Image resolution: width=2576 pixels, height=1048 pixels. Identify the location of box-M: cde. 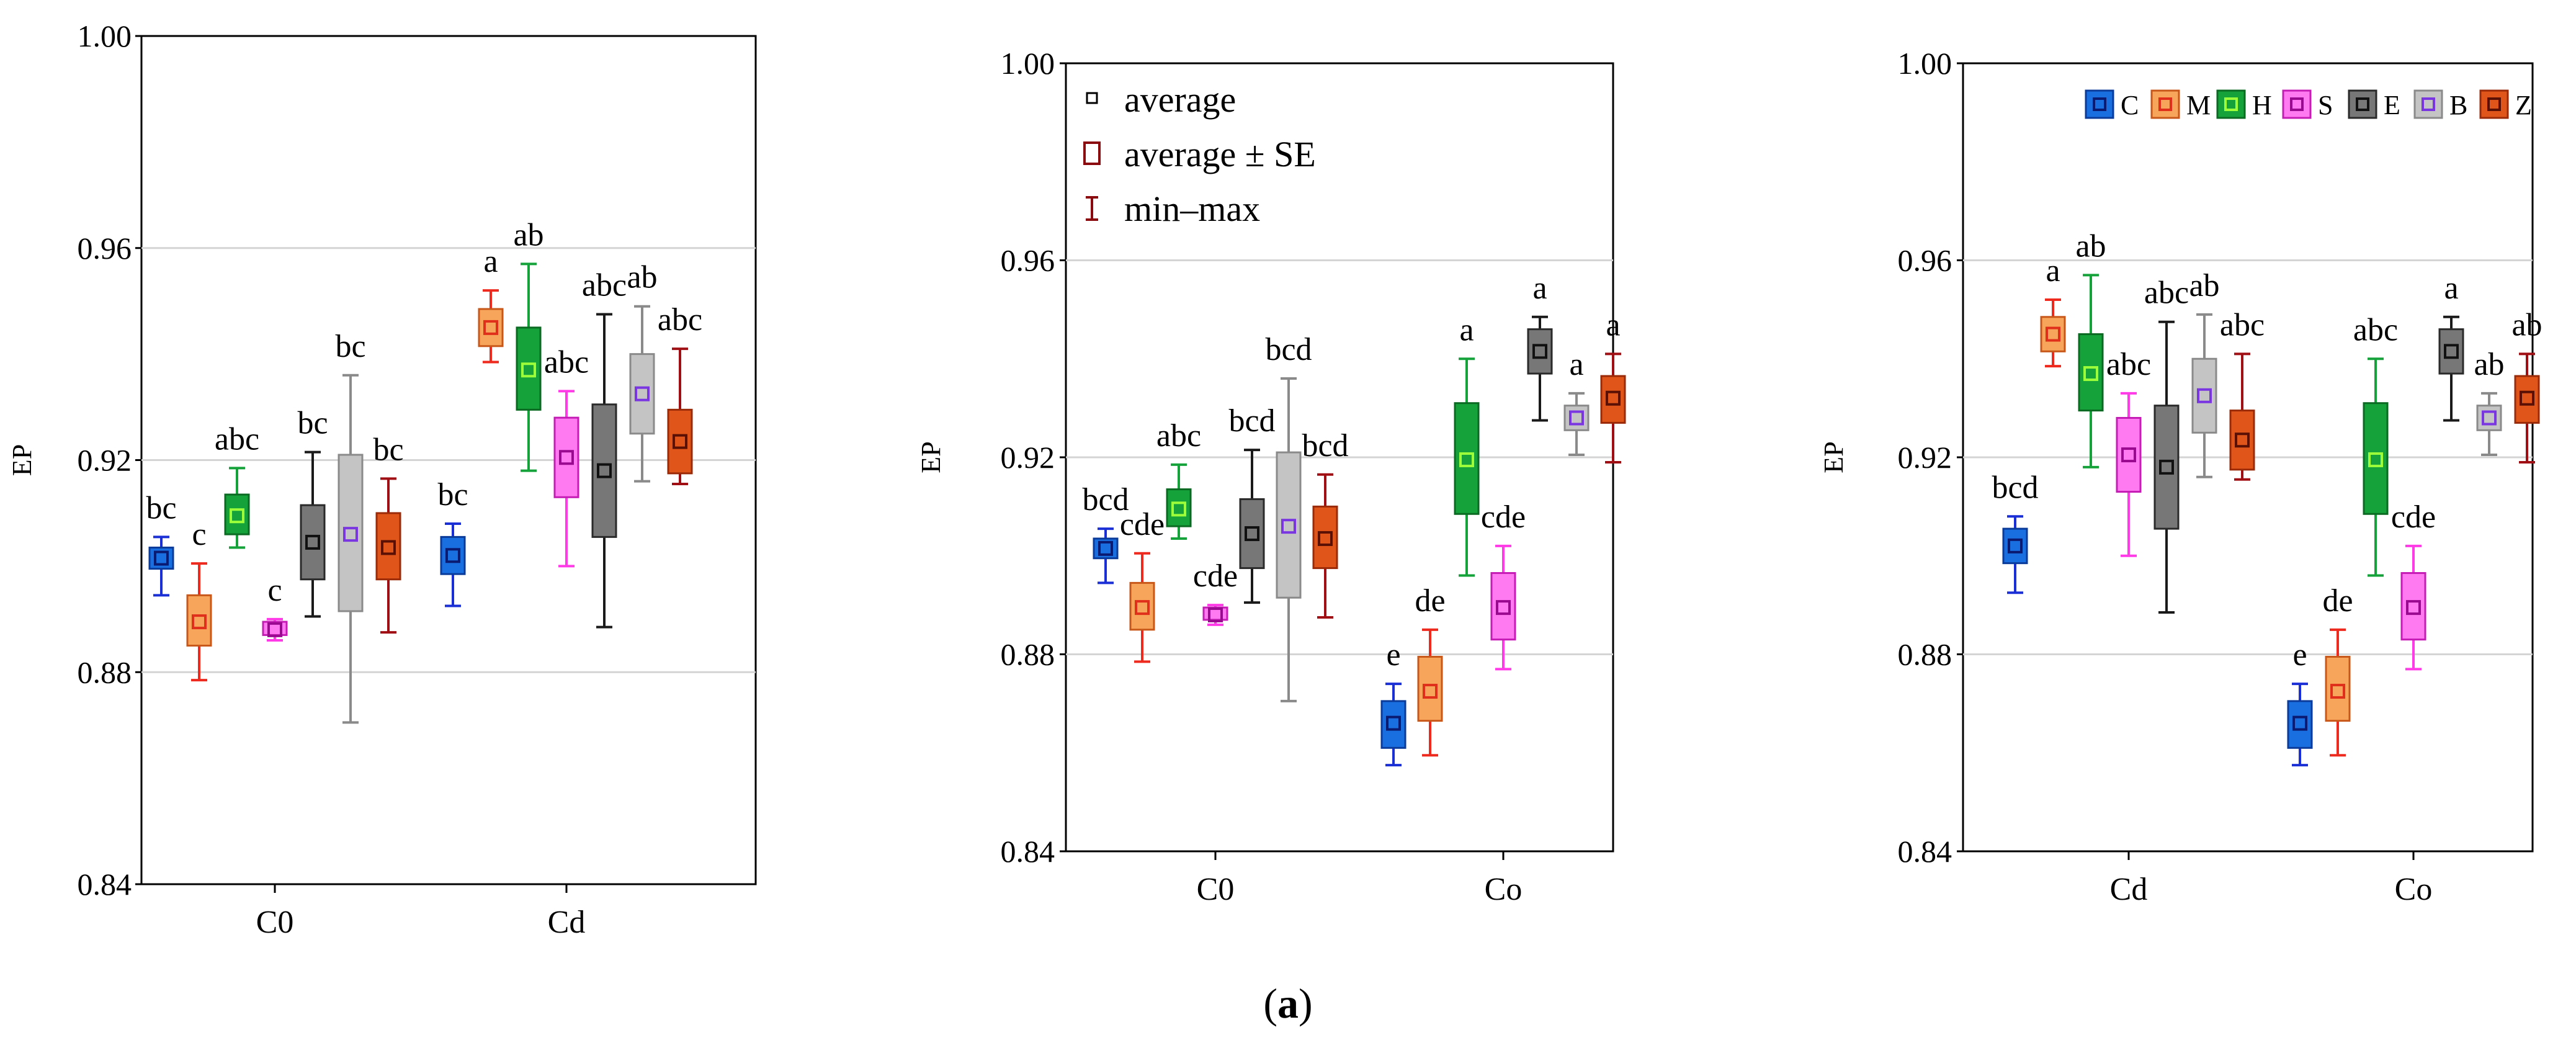
(1142, 585).